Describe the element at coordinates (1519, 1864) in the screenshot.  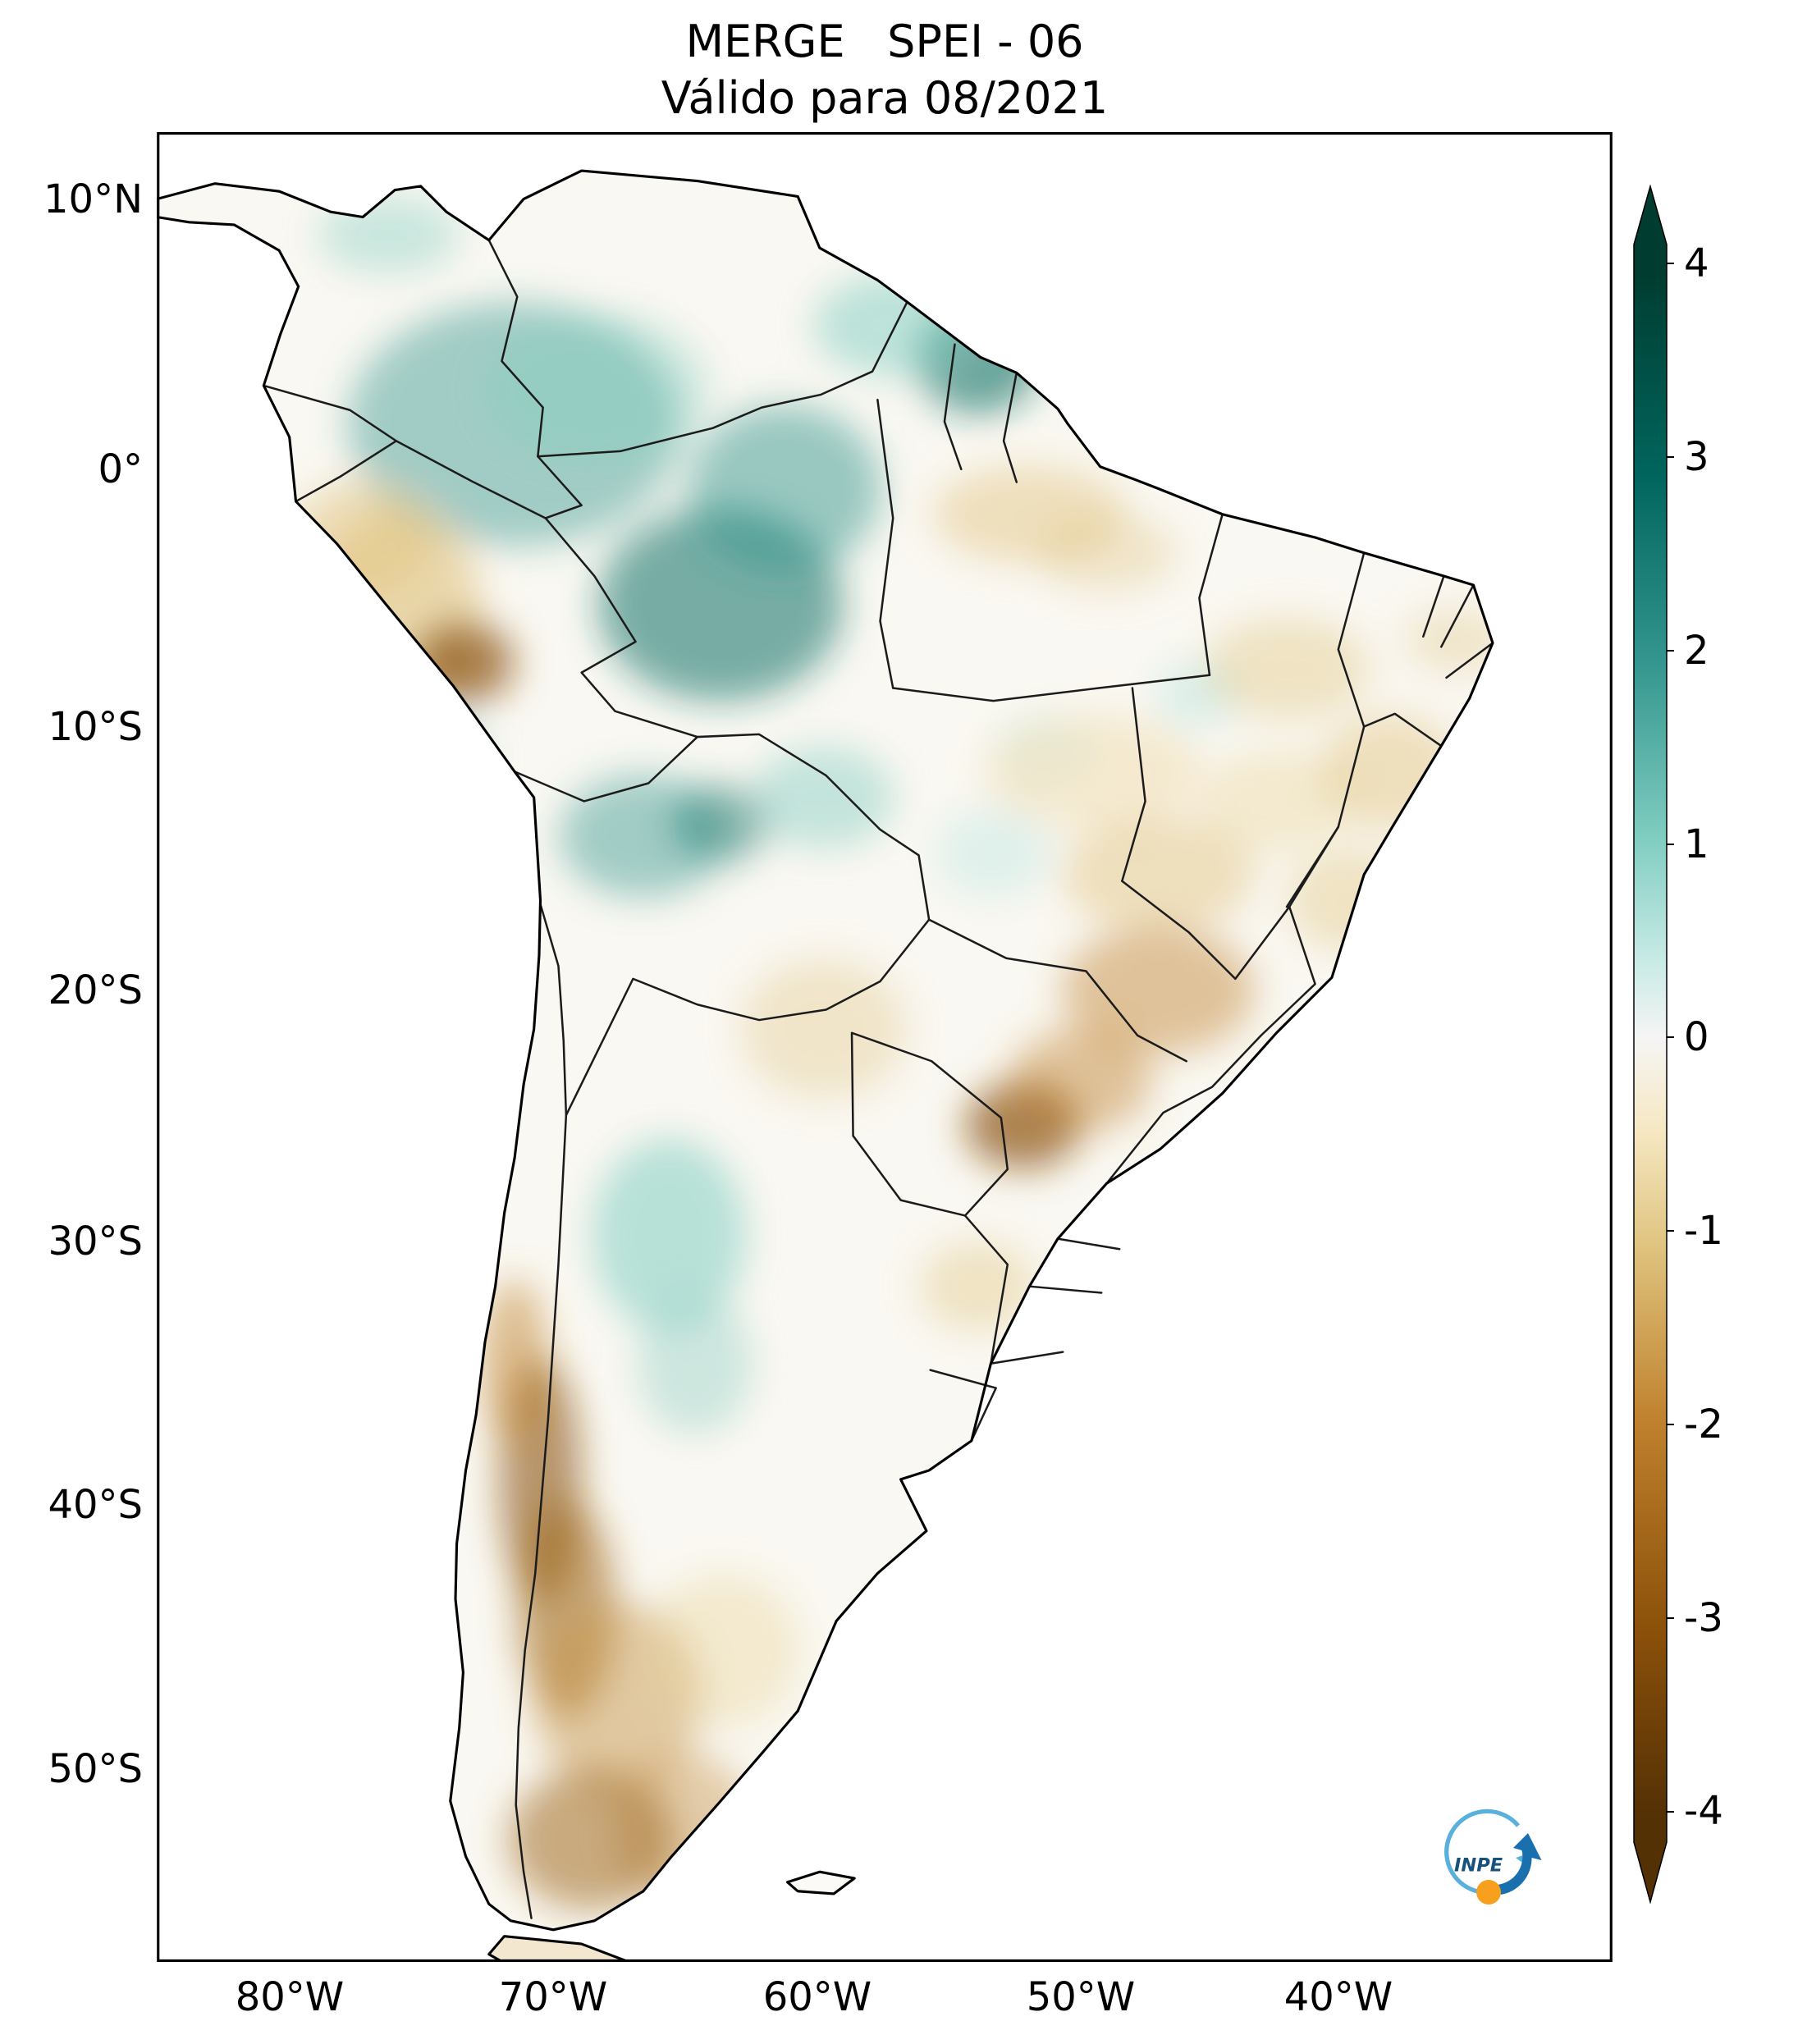
I see `inpe-logo-arrow` at that location.